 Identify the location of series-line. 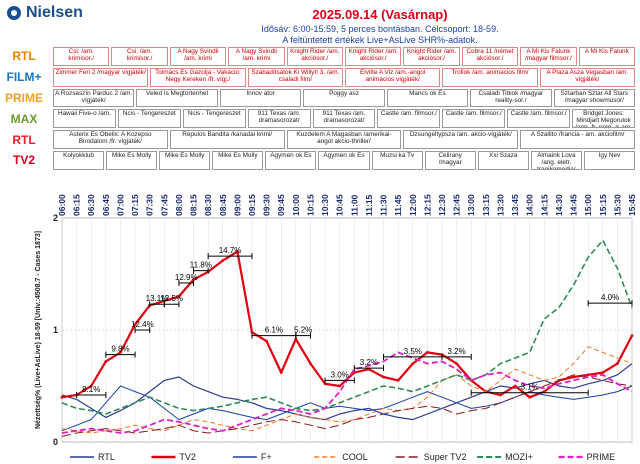
(347, 408).